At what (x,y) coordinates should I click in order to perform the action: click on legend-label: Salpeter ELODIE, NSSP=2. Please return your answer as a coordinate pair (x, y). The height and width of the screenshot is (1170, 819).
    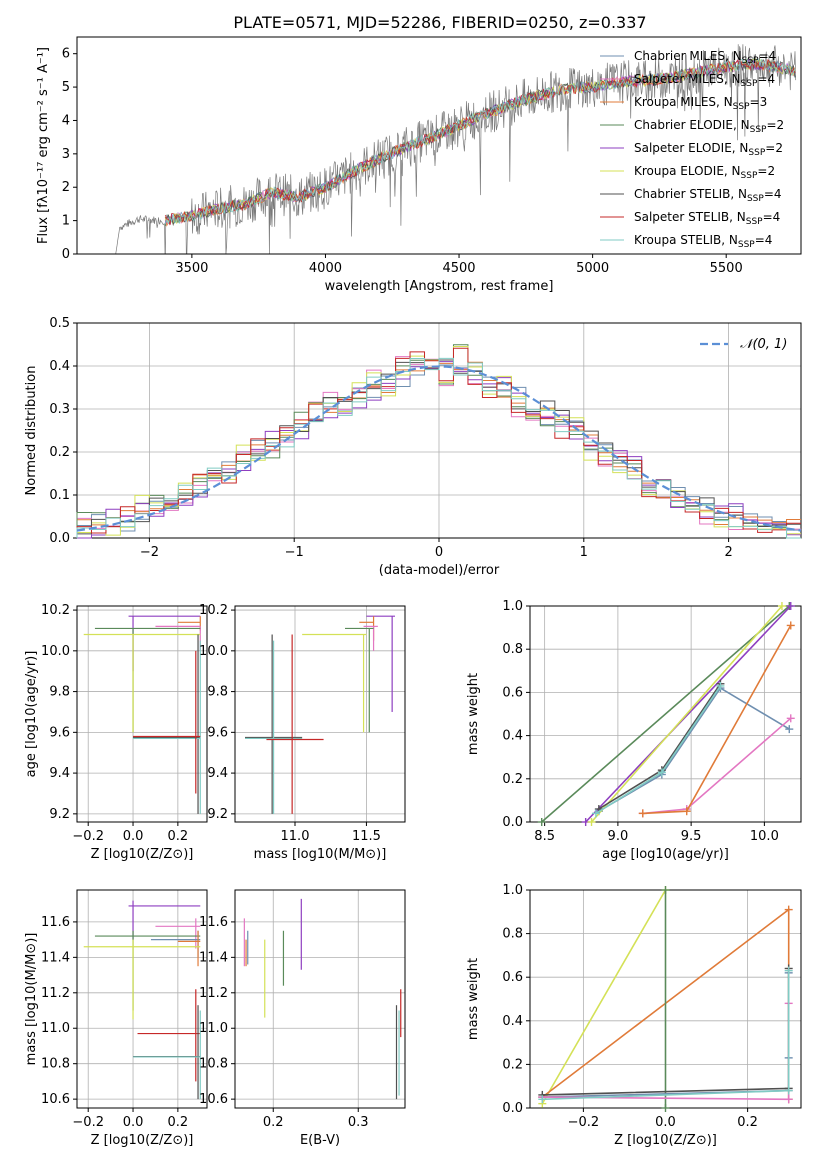
    Looking at the image, I should click on (708, 149).